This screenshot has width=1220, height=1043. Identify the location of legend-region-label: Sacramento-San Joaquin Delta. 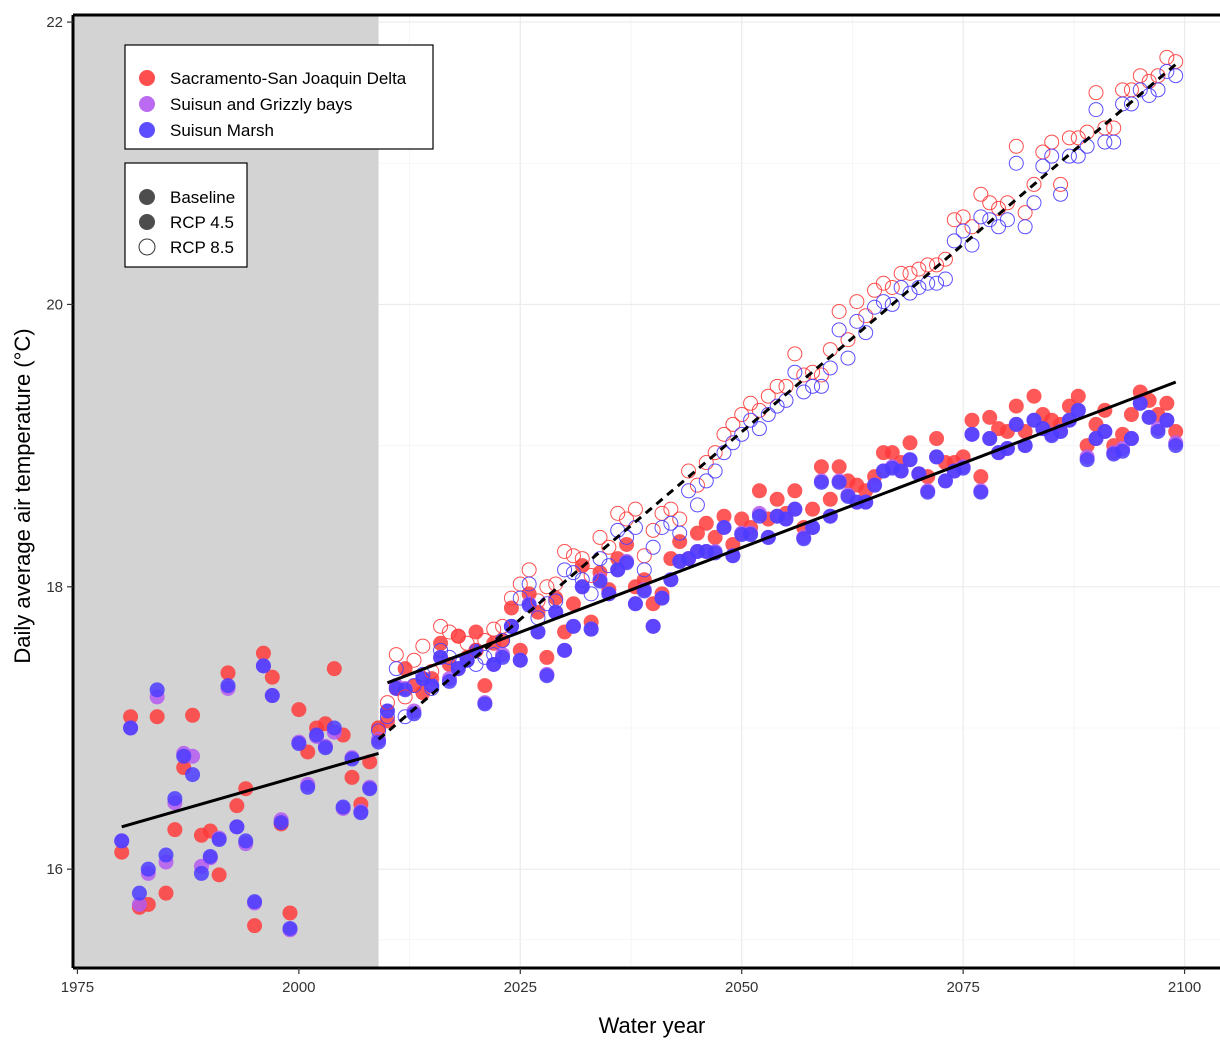
(288, 78).